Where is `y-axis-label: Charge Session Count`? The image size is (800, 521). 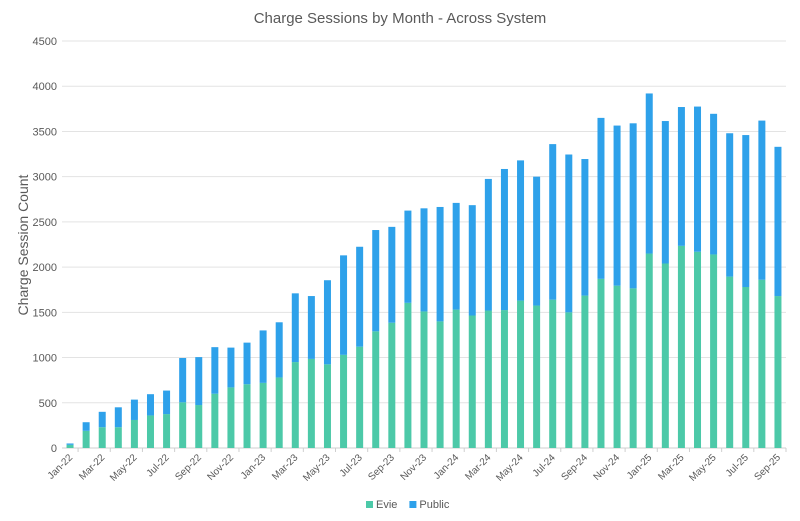
y-axis-label: Charge Session Count is located at coordinates (23, 244).